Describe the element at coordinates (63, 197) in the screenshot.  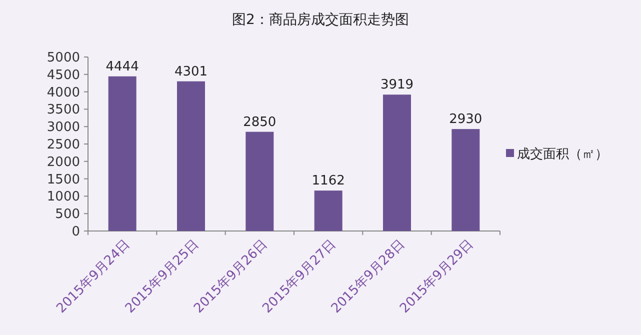
I see `y-tick-label: 1000` at that location.